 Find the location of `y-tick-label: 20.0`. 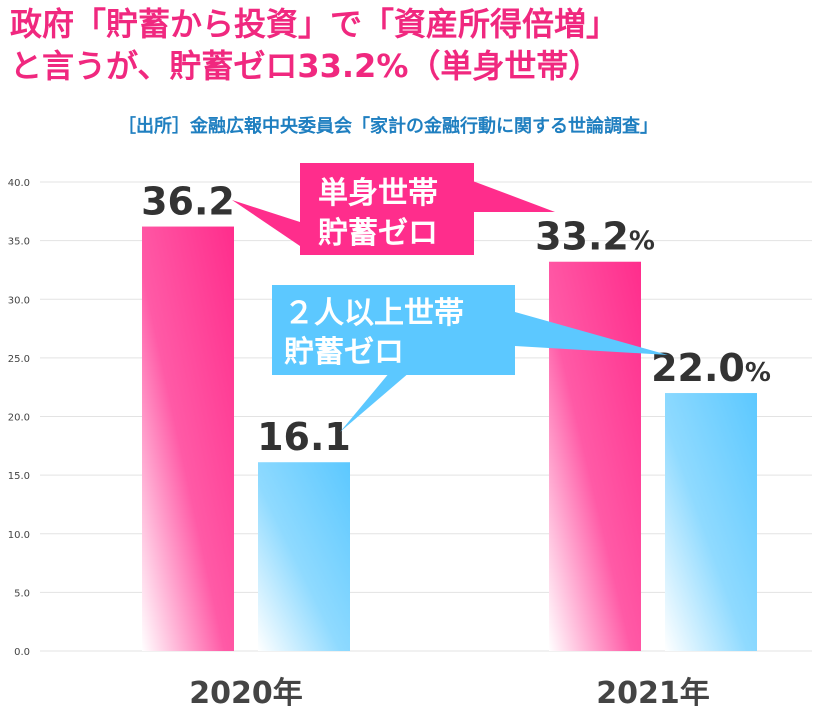

y-tick-label: 20.0 is located at coordinates (19, 418).